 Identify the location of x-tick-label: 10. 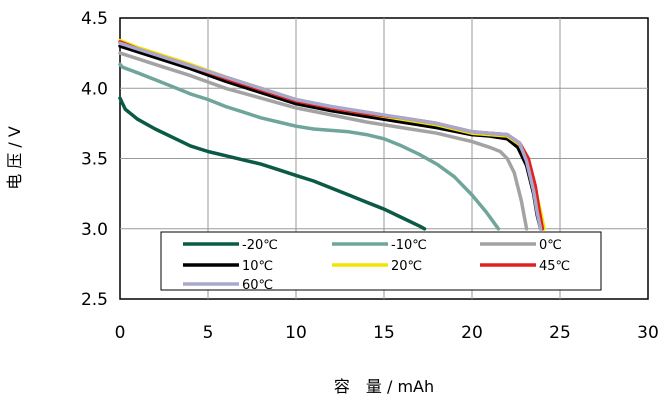
(296, 333).